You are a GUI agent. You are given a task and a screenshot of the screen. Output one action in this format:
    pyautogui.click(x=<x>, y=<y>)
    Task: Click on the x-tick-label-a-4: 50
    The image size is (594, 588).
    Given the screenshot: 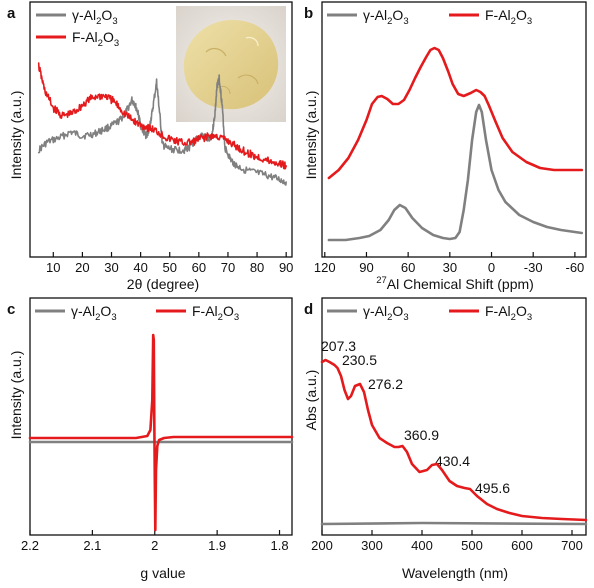 What is the action you would take?
    pyautogui.click(x=169, y=267)
    